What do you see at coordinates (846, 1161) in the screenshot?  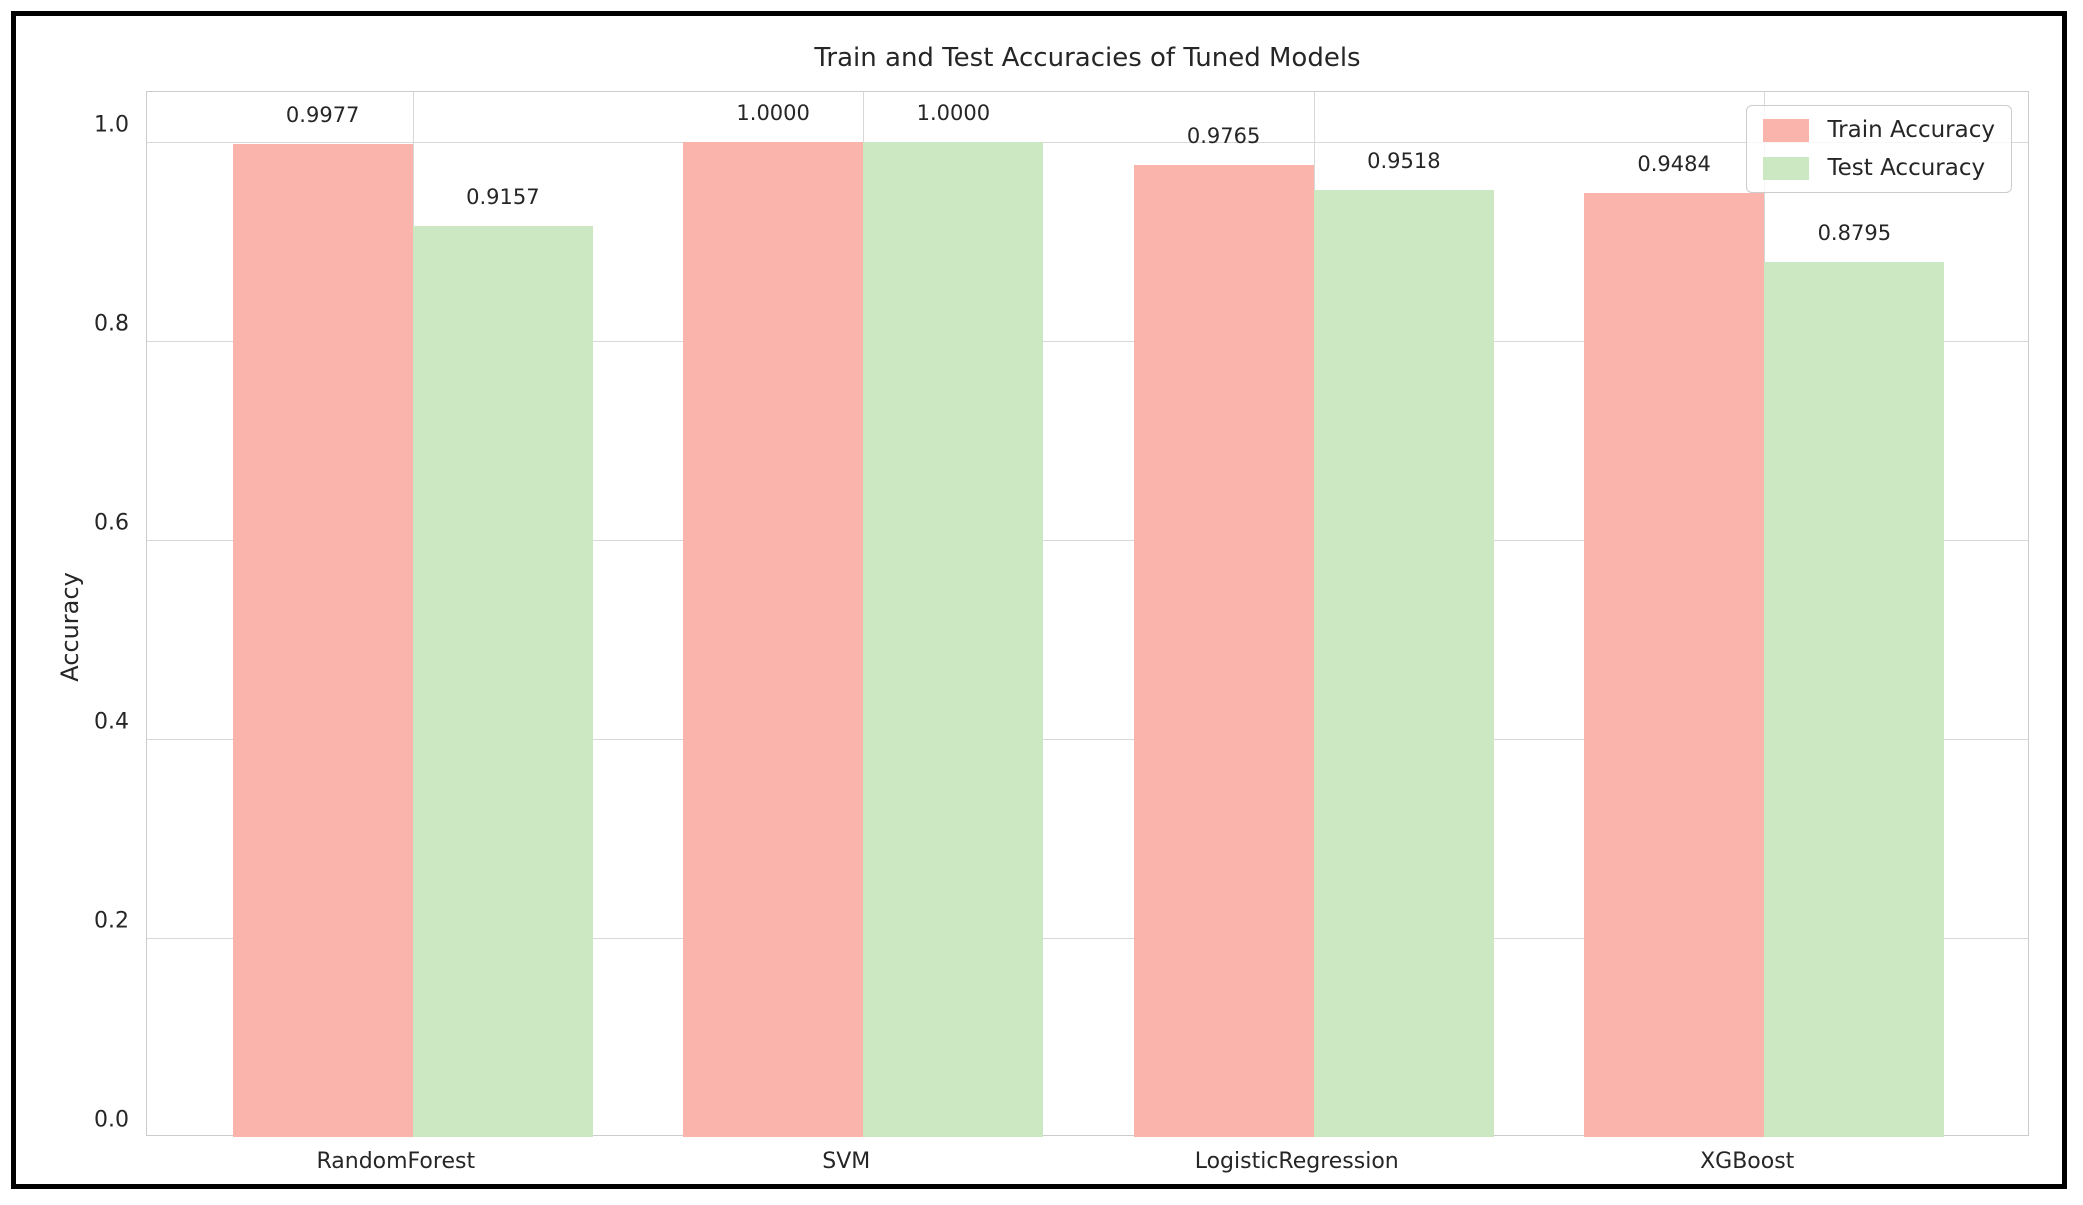 I see `x-tick-label-SVM: SVM` at bounding box center [846, 1161].